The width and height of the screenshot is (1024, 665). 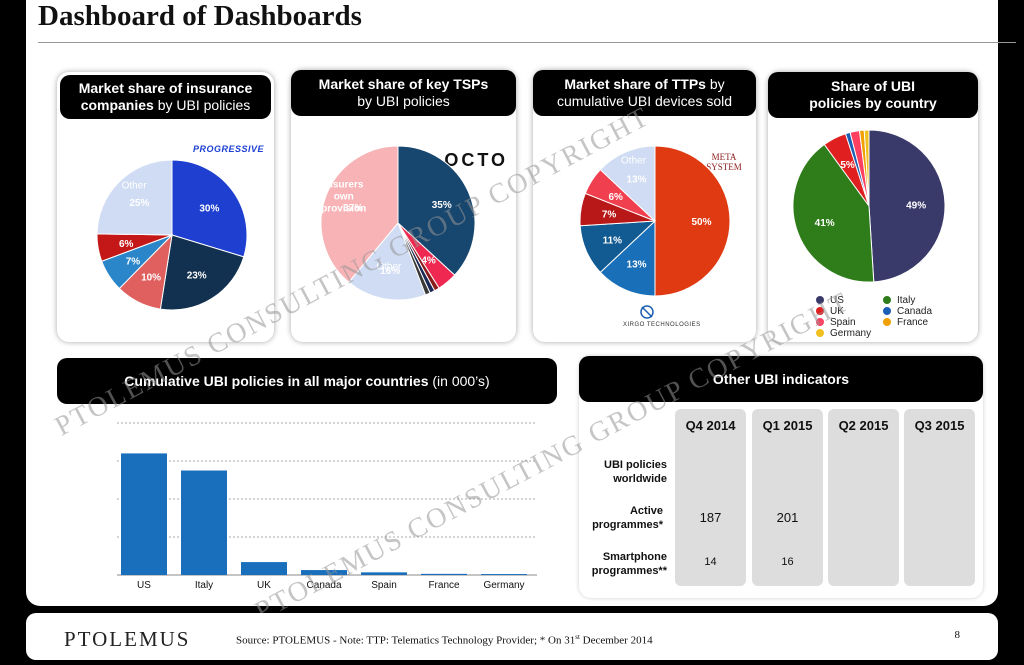 I want to click on legend-item: Italy, so click(x=899, y=300).